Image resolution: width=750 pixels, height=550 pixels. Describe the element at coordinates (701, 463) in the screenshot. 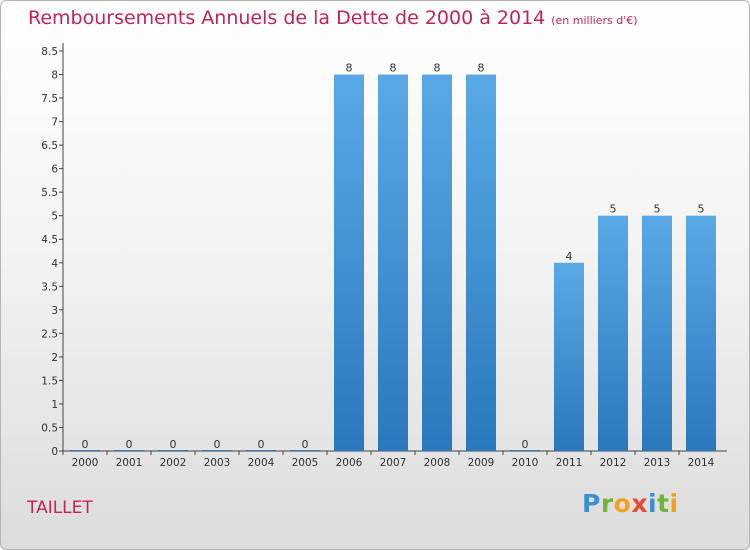

I see `x-tick-label: 2014` at that location.